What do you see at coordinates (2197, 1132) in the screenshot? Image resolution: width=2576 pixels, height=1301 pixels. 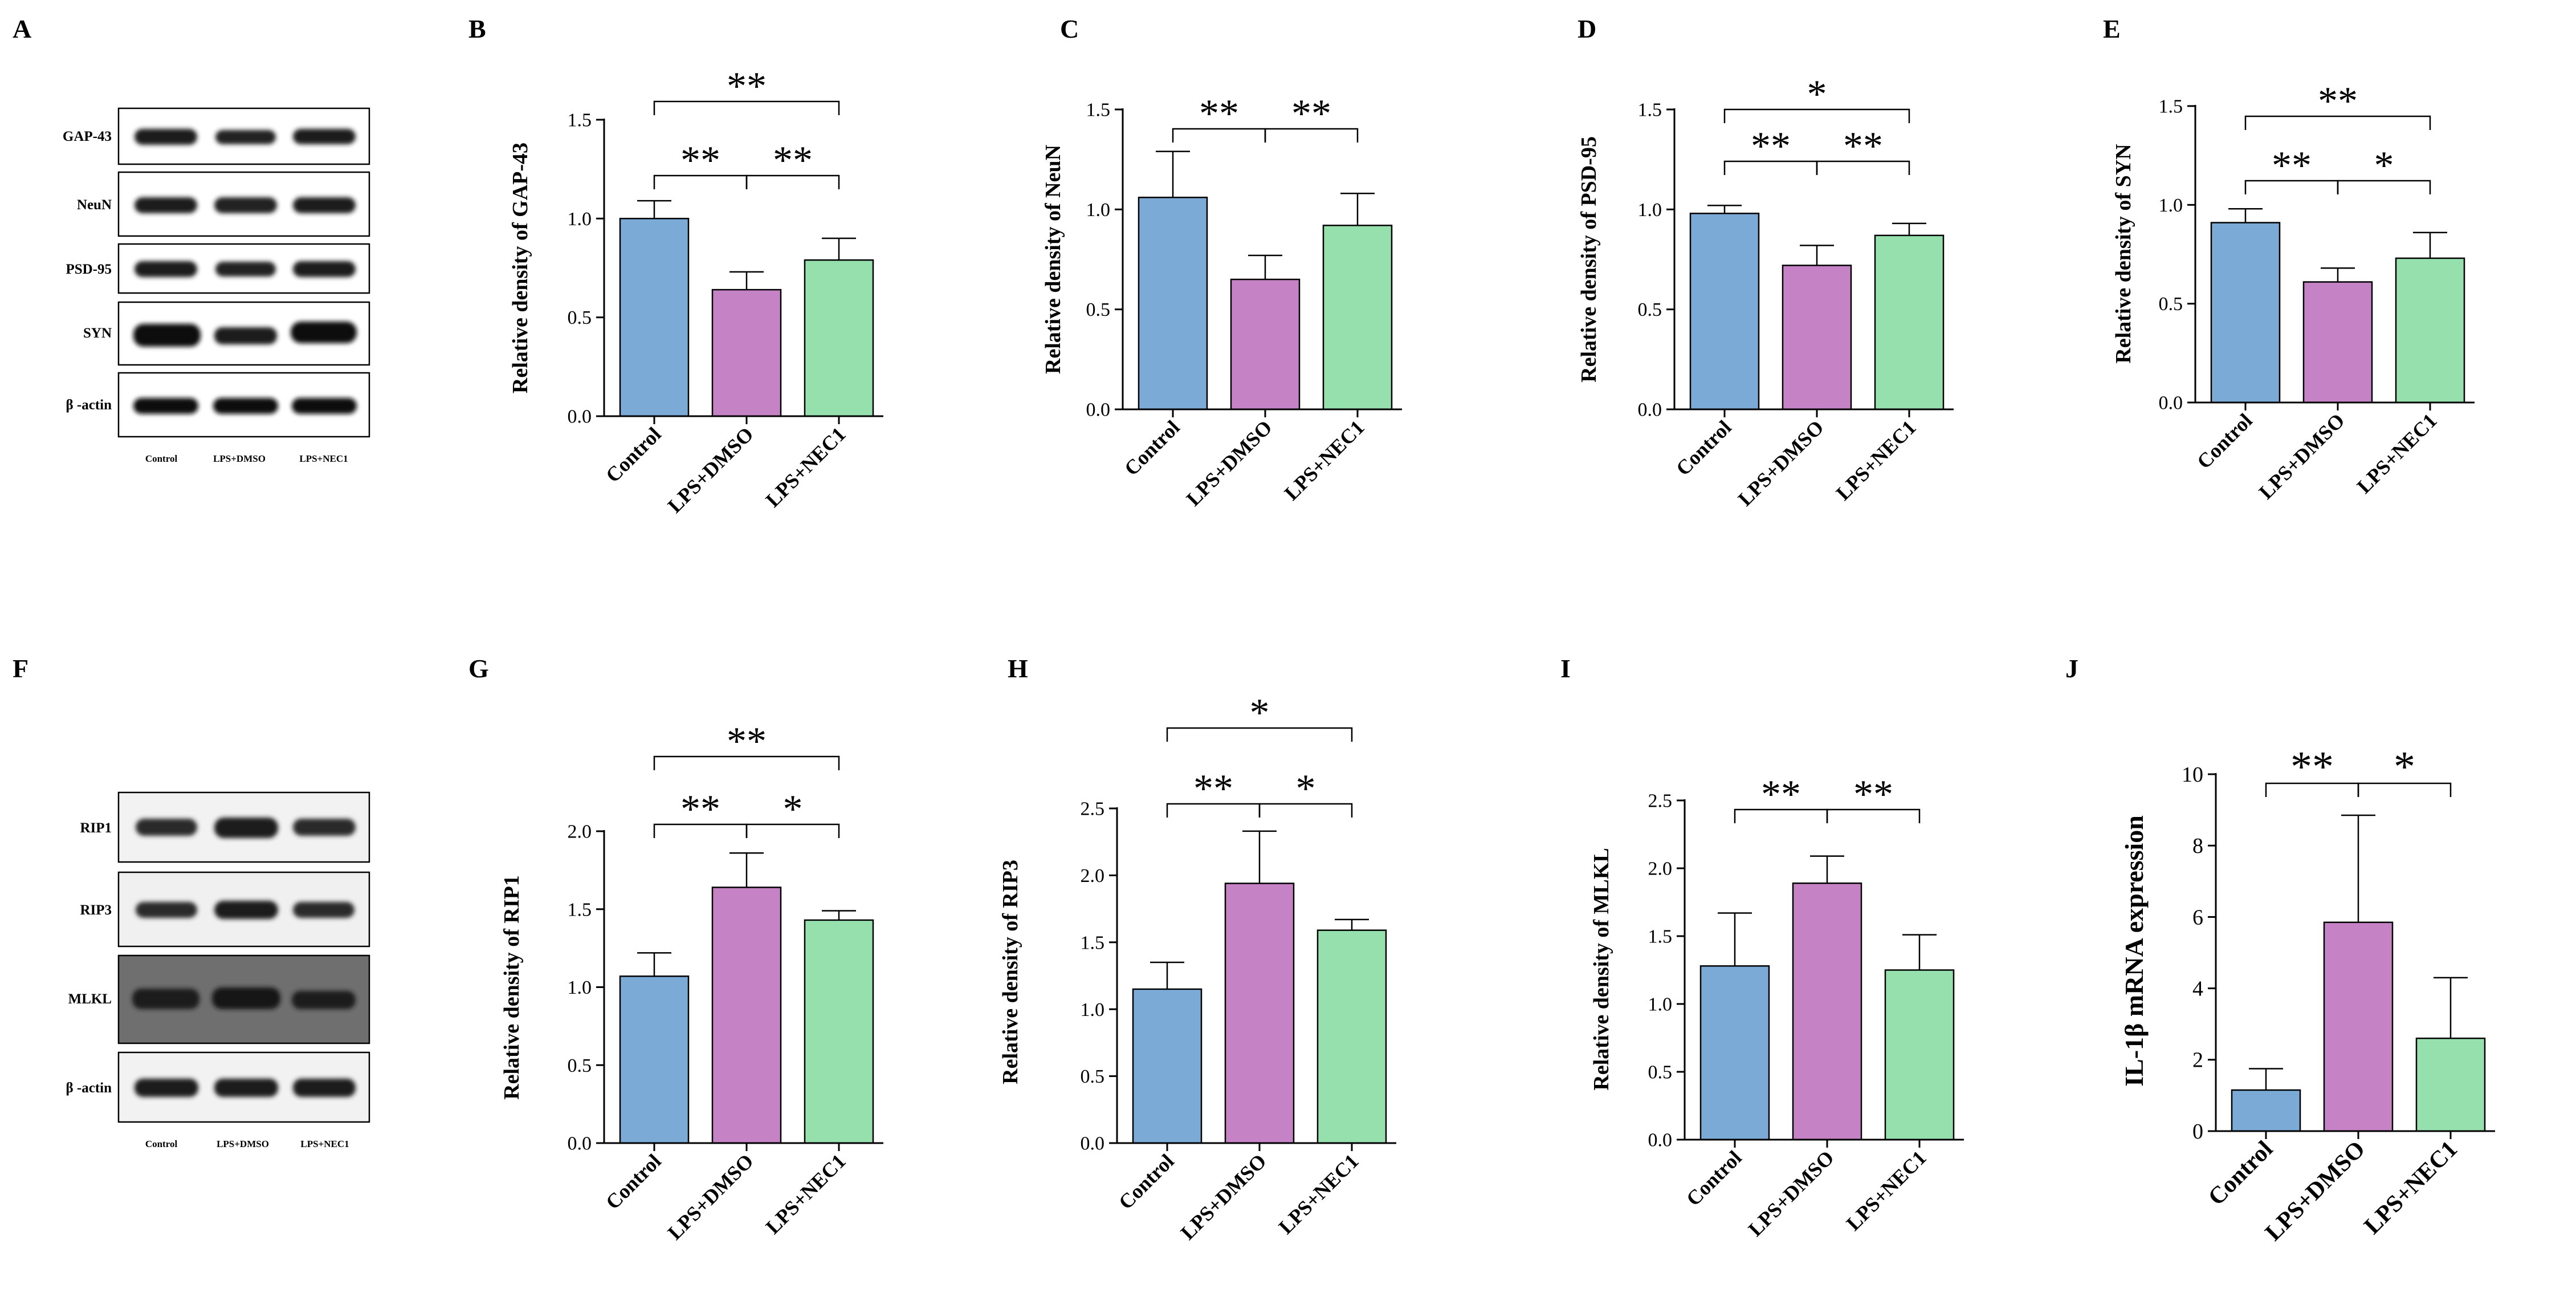 I see `y-tick-label: 0` at bounding box center [2197, 1132].